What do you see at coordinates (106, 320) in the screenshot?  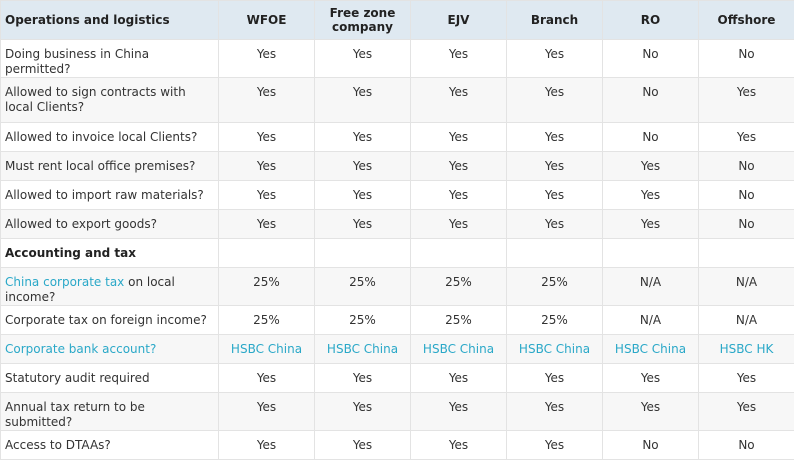 I see `row-label-text: Corporate tax on foreign income?` at bounding box center [106, 320].